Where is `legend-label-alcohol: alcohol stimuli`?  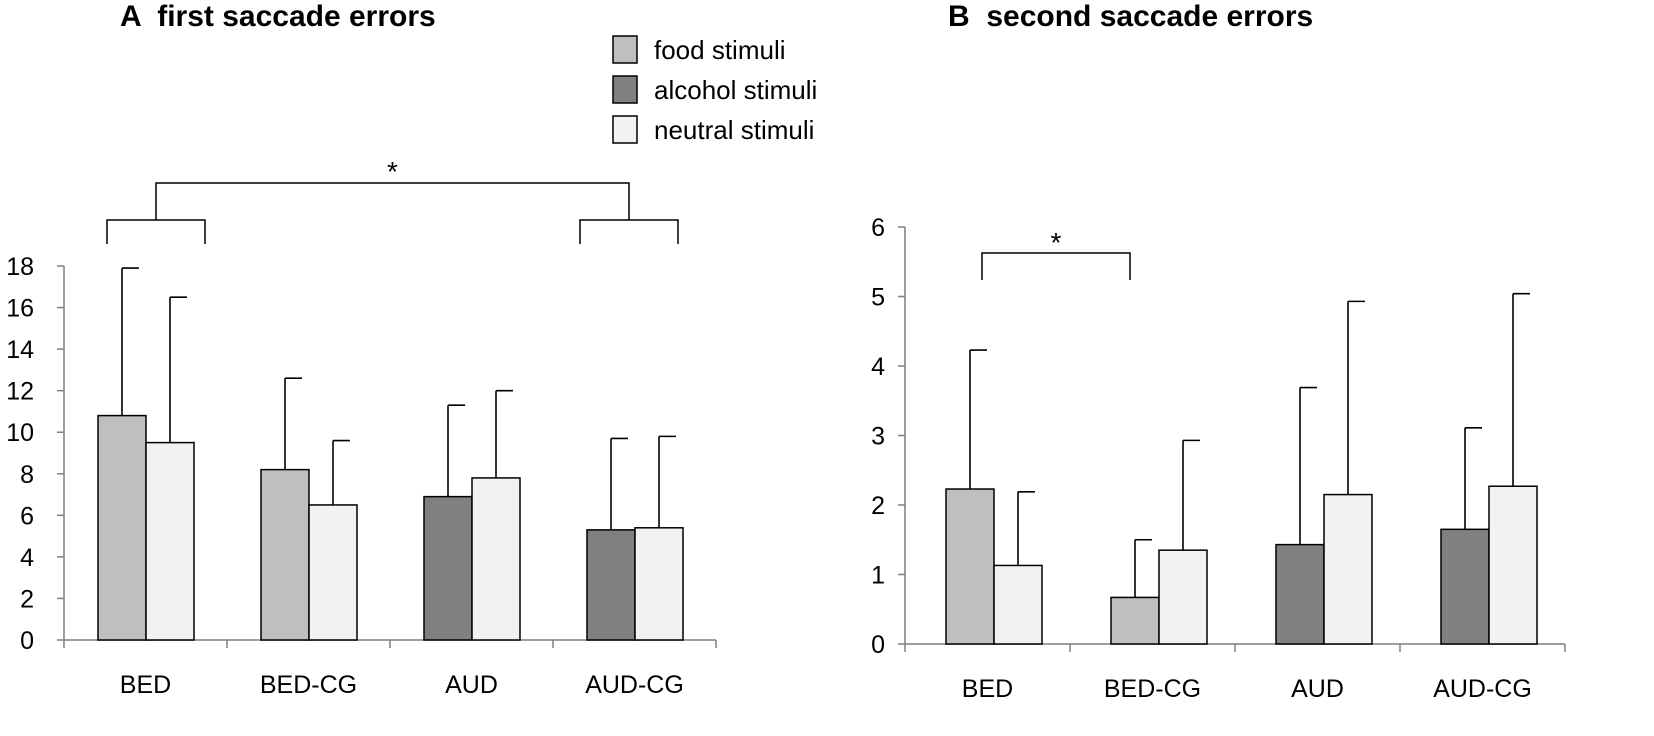 legend-label-alcohol: alcohol stimuli is located at coordinates (735, 90).